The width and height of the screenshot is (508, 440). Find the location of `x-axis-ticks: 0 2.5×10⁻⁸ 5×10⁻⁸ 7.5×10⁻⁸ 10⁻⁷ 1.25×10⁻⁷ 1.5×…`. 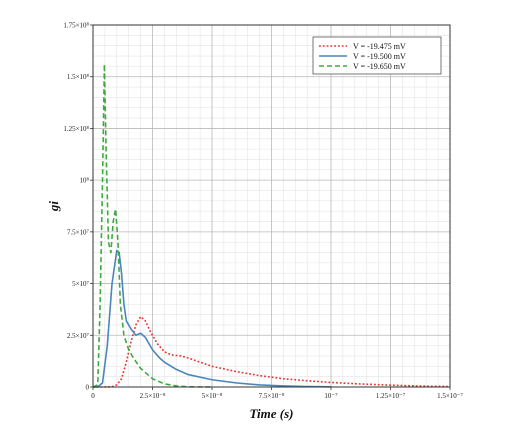

x-axis-ticks: 0 2.5×10⁻⁸ 5×10⁻⁸ 7.5×10⁻⁸ 10⁻⁷ 1.25×10⁻⁷ 1.5×… is located at coordinates (277, 393).